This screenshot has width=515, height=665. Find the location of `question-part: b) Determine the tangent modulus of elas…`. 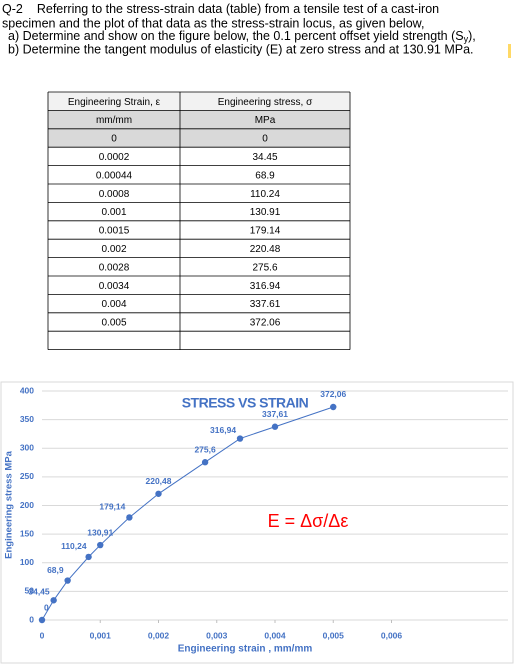

question-part: b) Determine the tangent modulus of elas… is located at coordinates (241, 49).